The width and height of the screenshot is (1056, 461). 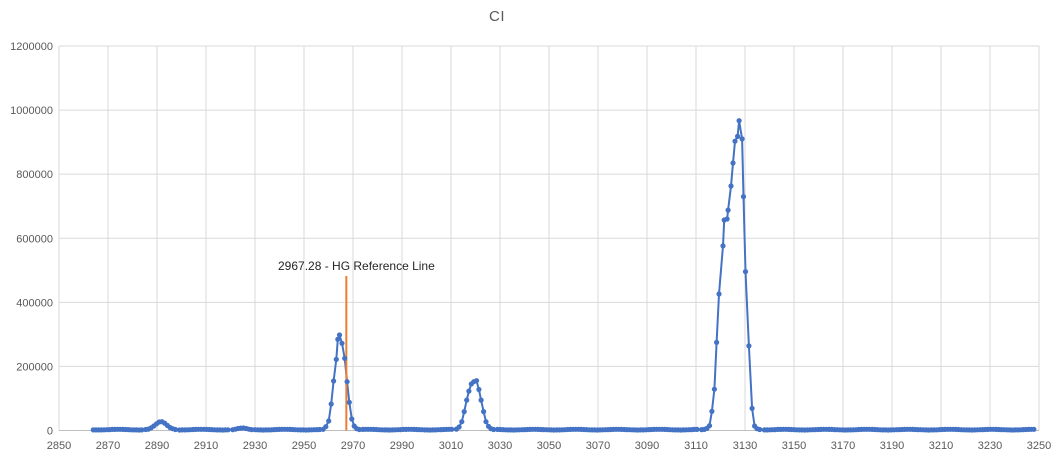 I want to click on x-tick-label: 3130, so click(x=745, y=446).